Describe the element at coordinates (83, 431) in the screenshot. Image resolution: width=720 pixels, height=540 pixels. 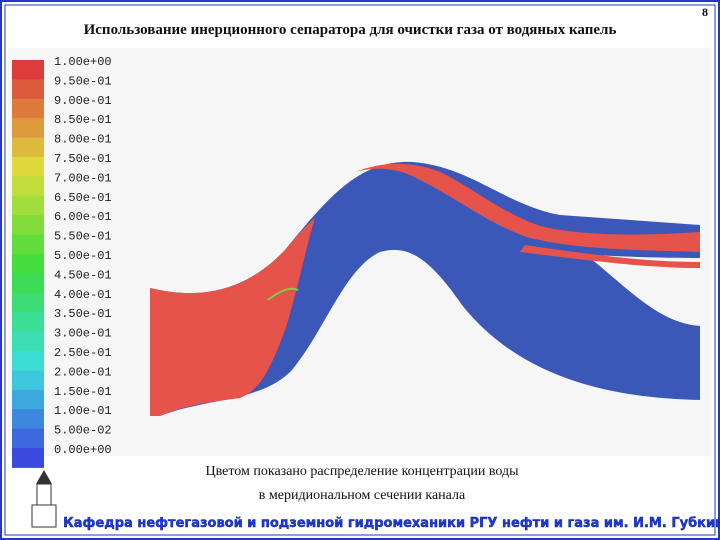
I see `colorbar-label: 5.00e-02` at that location.